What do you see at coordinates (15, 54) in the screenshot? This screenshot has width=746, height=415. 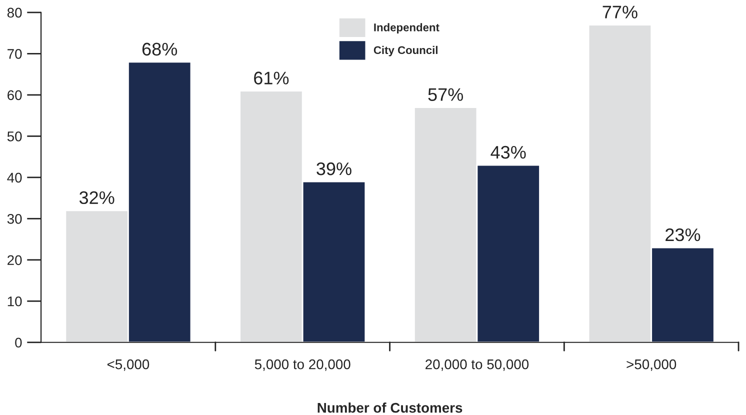 I see `y-tick-label: 70` at bounding box center [15, 54].